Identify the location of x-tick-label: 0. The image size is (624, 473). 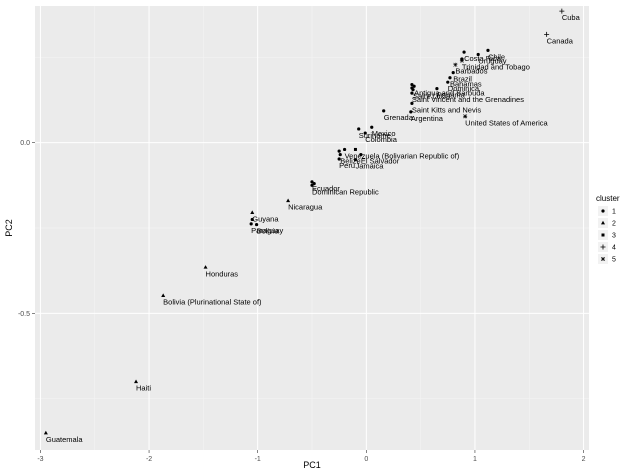
(366, 459).